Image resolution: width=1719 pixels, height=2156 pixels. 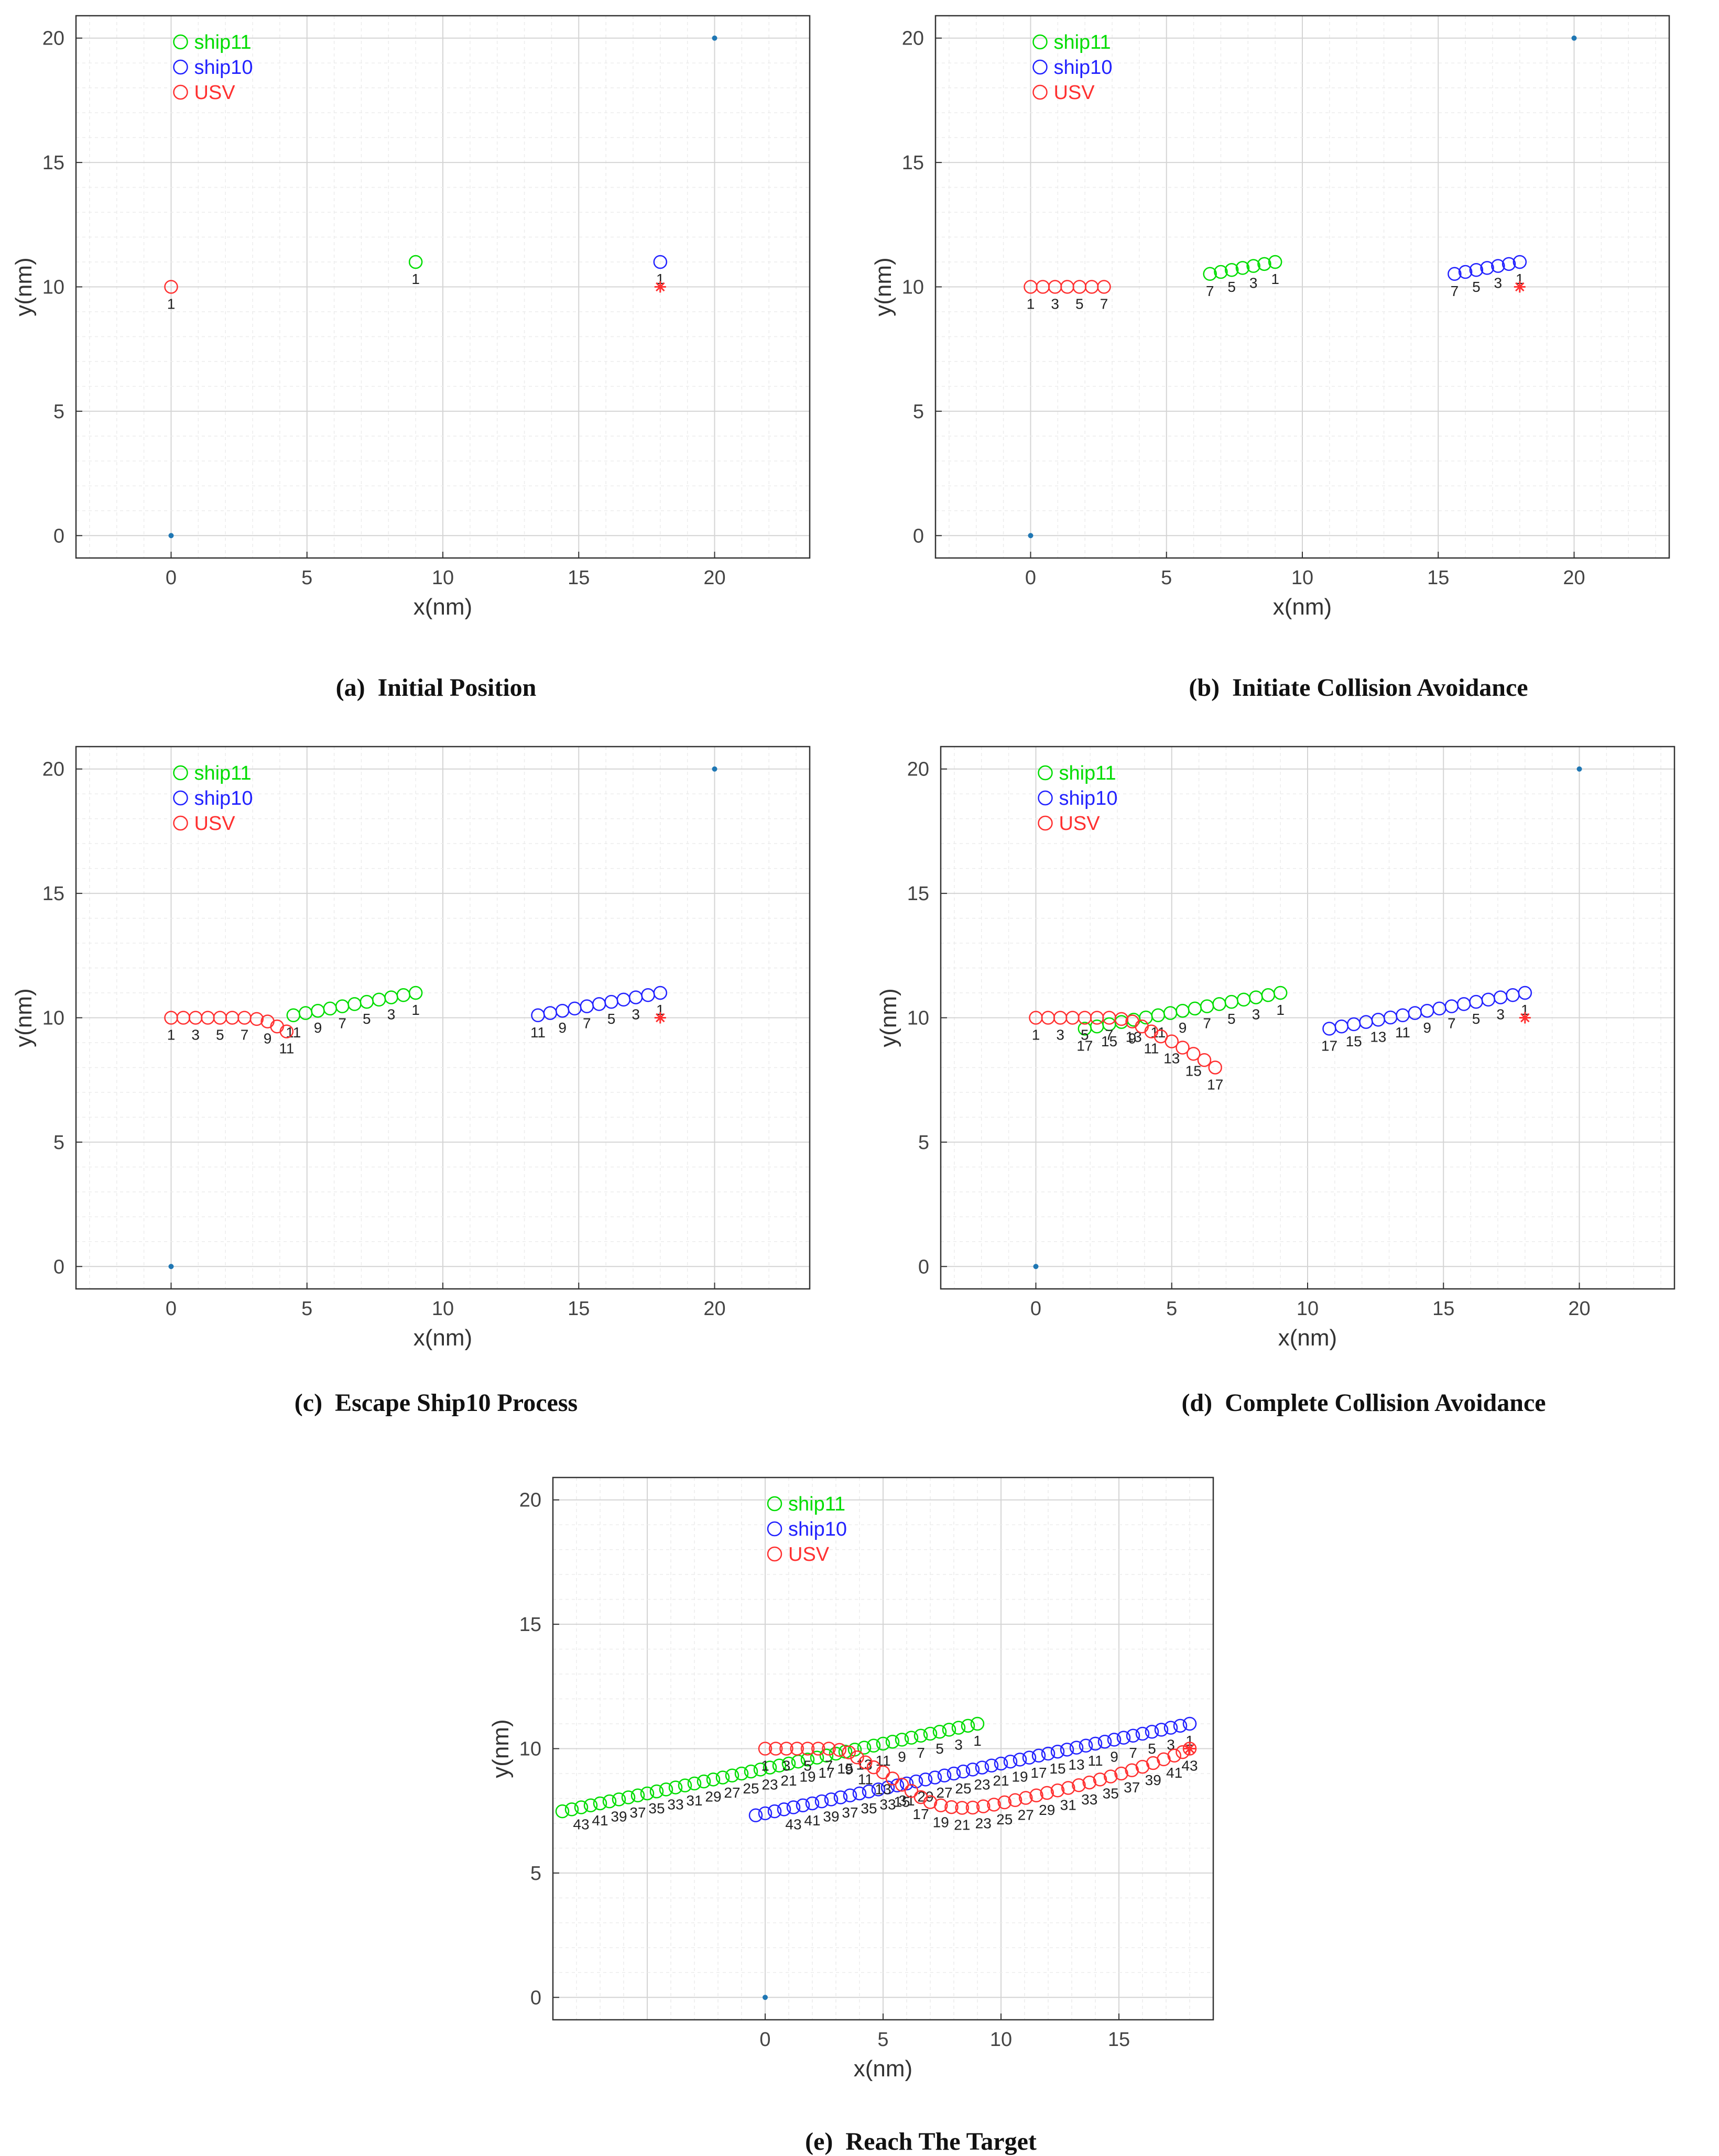 I want to click on point-label-e-usv-39: 39, so click(x=1153, y=1780).